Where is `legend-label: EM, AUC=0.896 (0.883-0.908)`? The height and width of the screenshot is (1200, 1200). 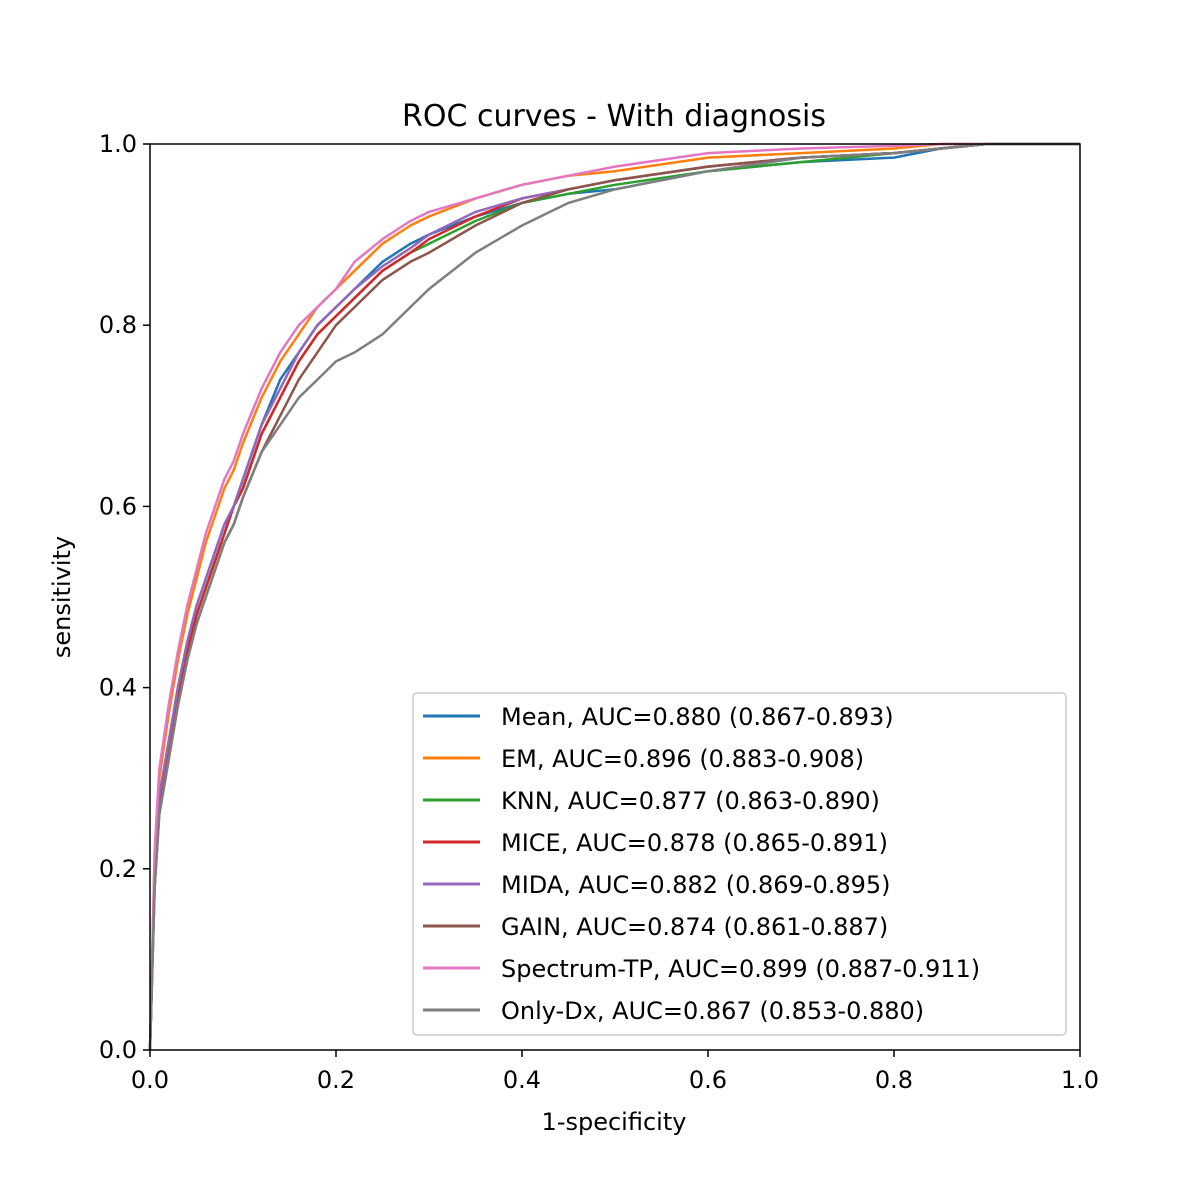 legend-label: EM, AUC=0.896 (0.883-0.908) is located at coordinates (682, 759).